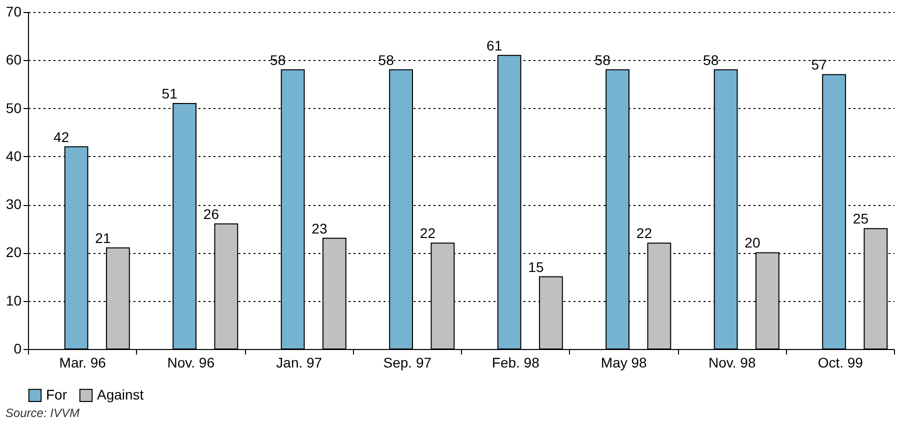 This screenshot has width=900, height=424. What do you see at coordinates (14, 12) in the screenshot?
I see `y-tick-label: 70` at bounding box center [14, 12].